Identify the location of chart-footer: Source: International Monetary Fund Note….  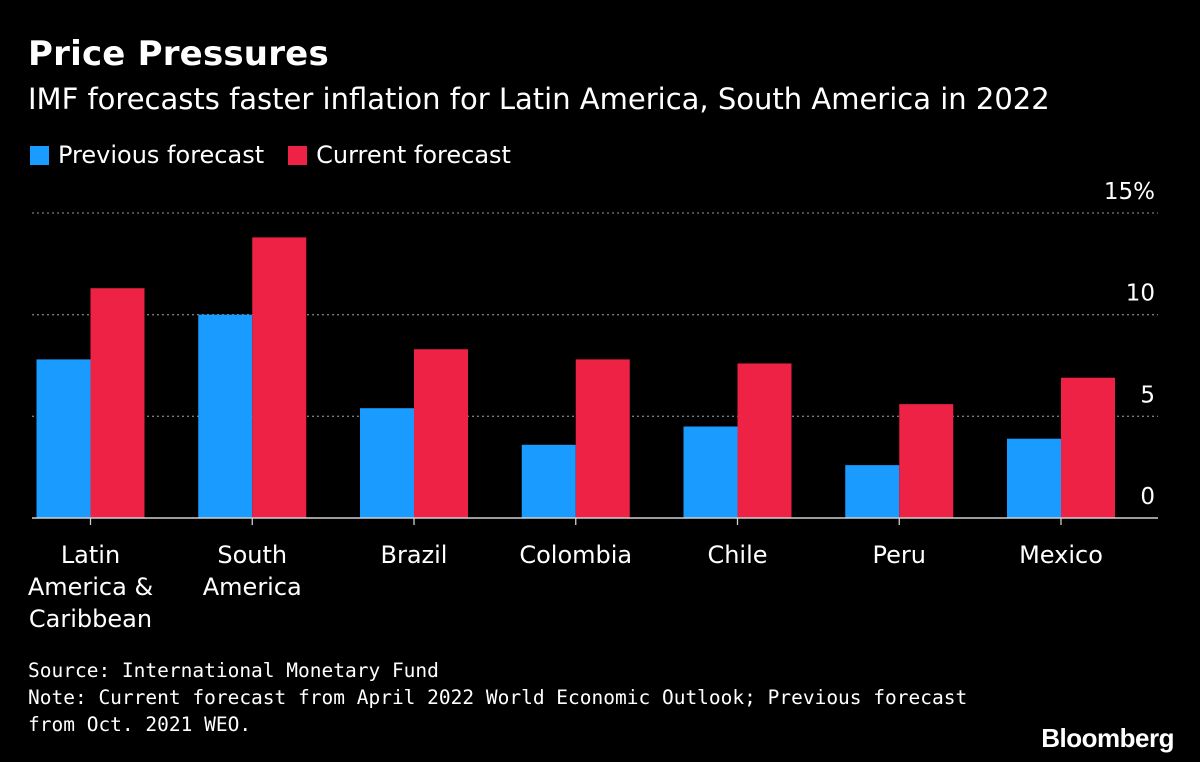
(497, 697).